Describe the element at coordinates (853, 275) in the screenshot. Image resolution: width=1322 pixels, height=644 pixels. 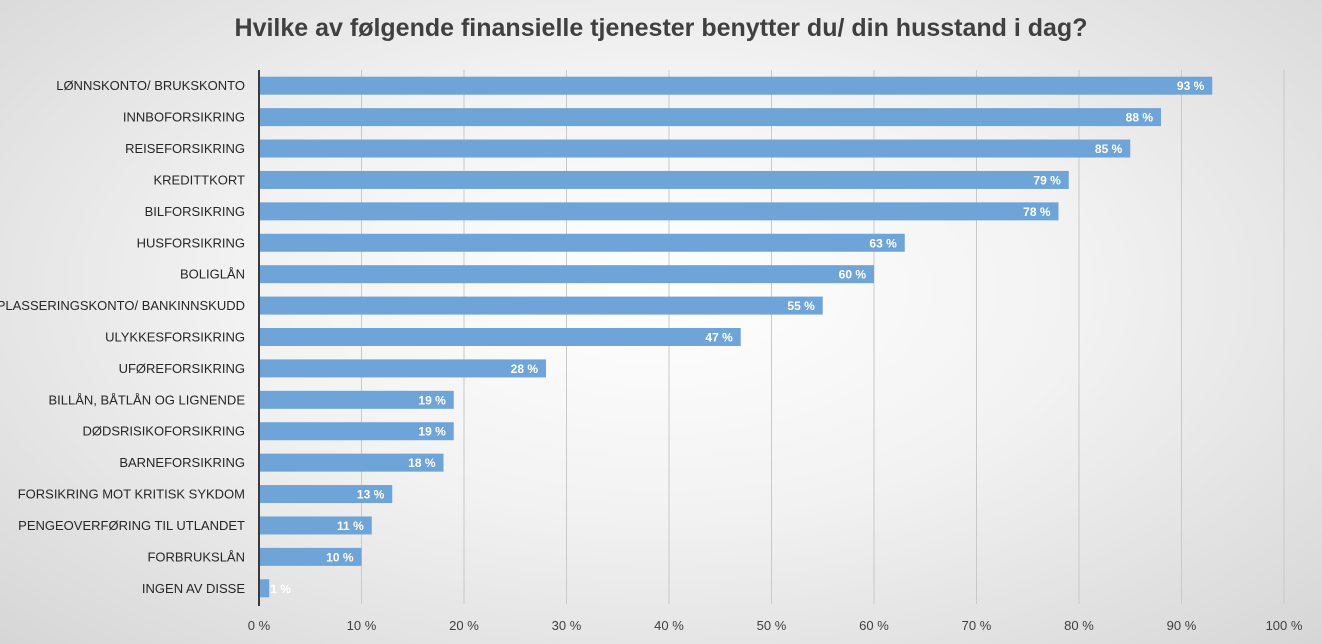
I see `data-label: 60 %` at that location.